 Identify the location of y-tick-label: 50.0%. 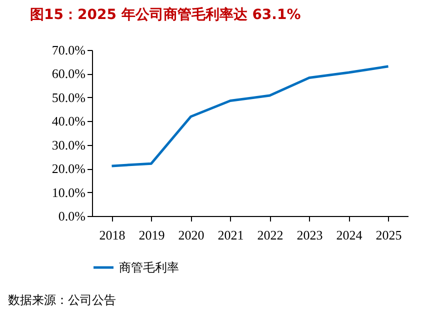
(69, 97).